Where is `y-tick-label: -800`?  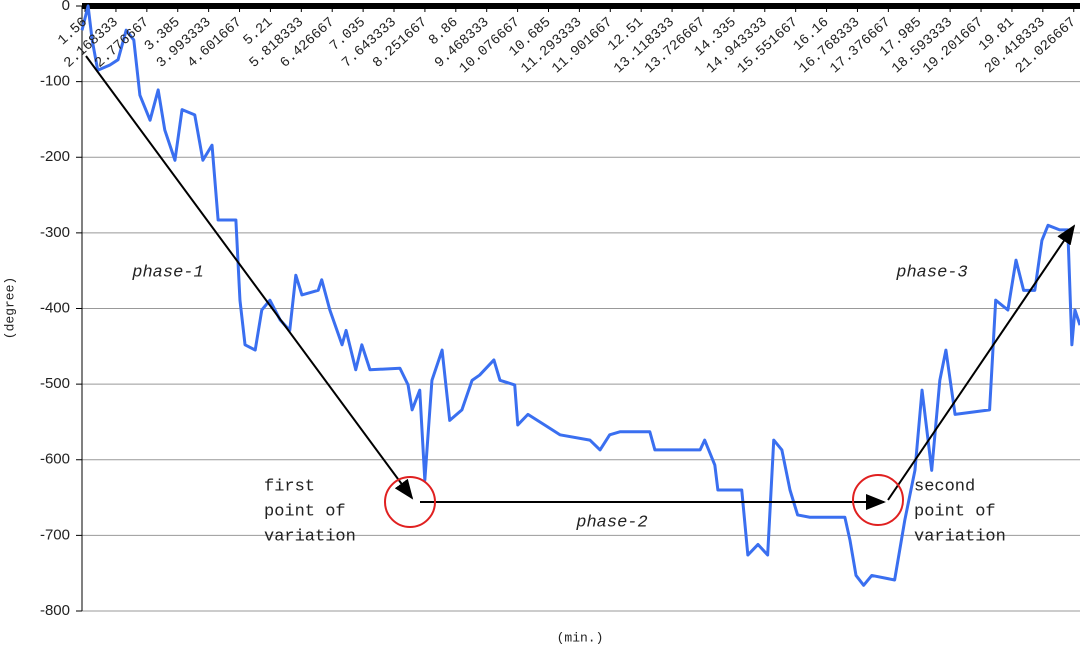
y-tick-label: -800 is located at coordinates (55, 610).